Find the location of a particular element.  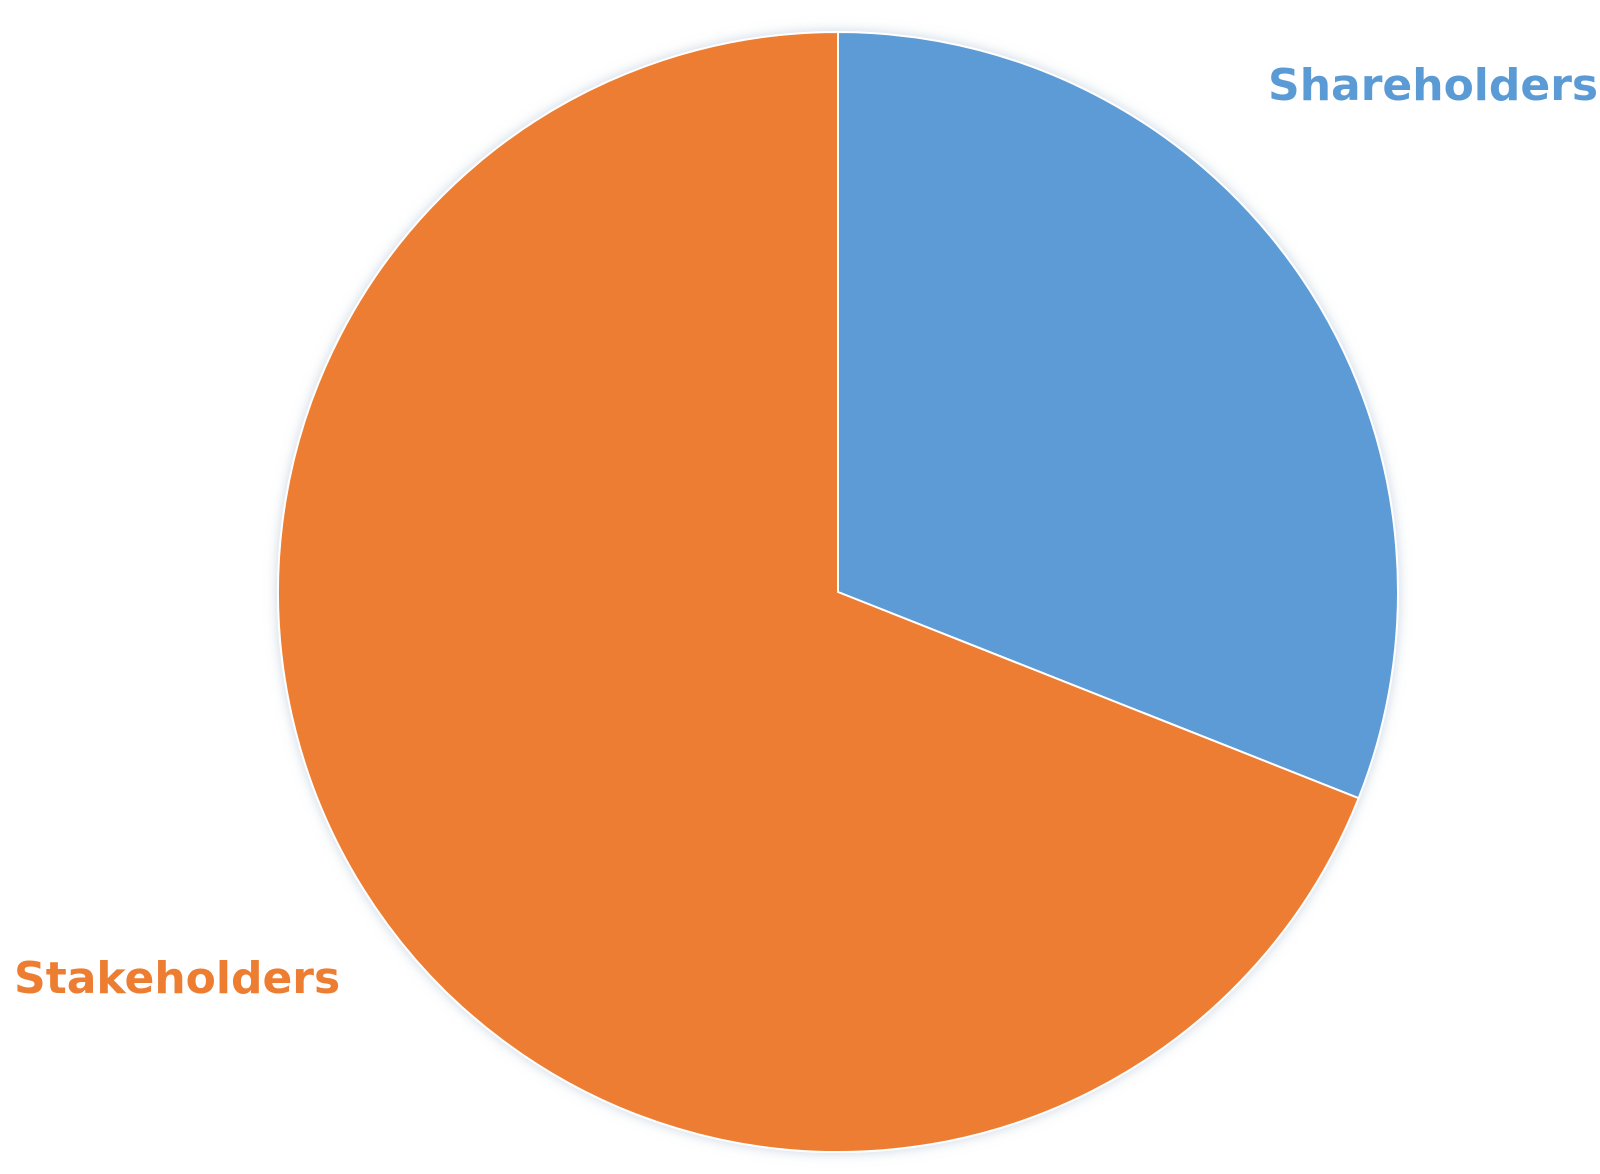

slice-label-shareholders: Shareholders is located at coordinates (1433, 85).